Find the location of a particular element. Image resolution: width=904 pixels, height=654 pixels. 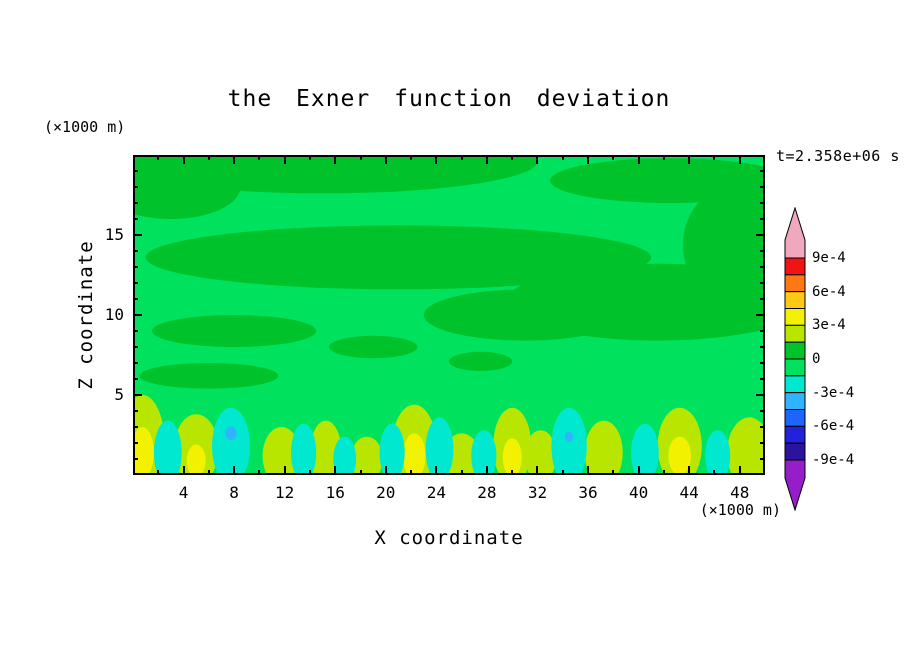

x-tick-label: 28 is located at coordinates (487, 492).